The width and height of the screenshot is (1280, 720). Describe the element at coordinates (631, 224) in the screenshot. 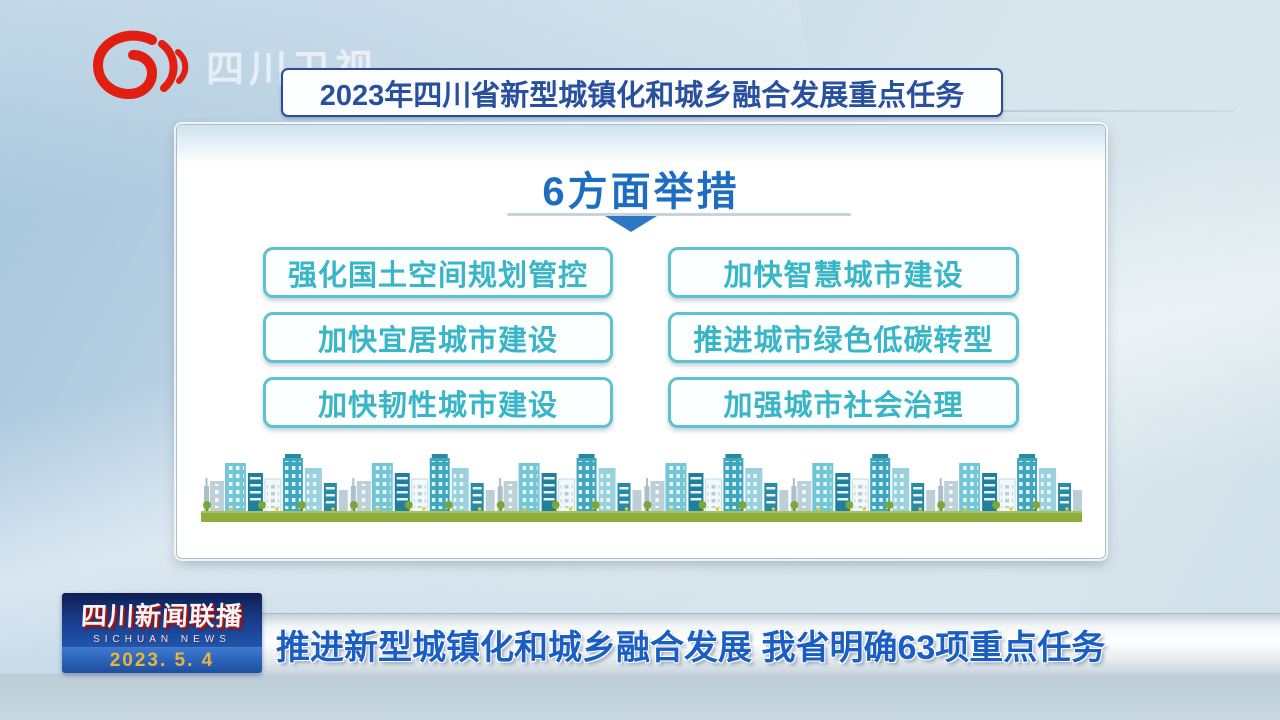

I see `down-arrow-icon` at that location.